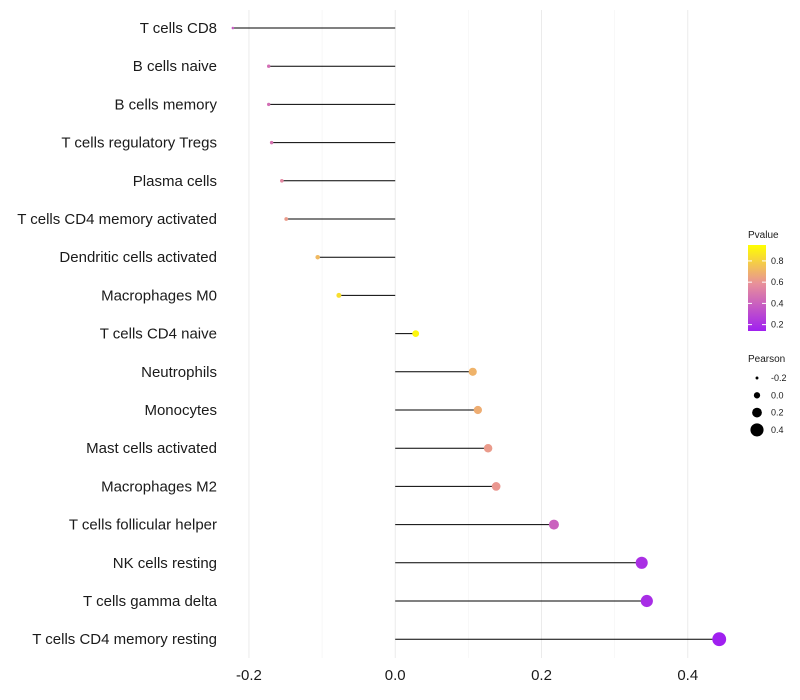 Image resolution: width=800 pixels, height=700 pixels. I want to click on pearson-legend: Pearson -0.2 0.0 0.2 0.4, so click(767, 395).